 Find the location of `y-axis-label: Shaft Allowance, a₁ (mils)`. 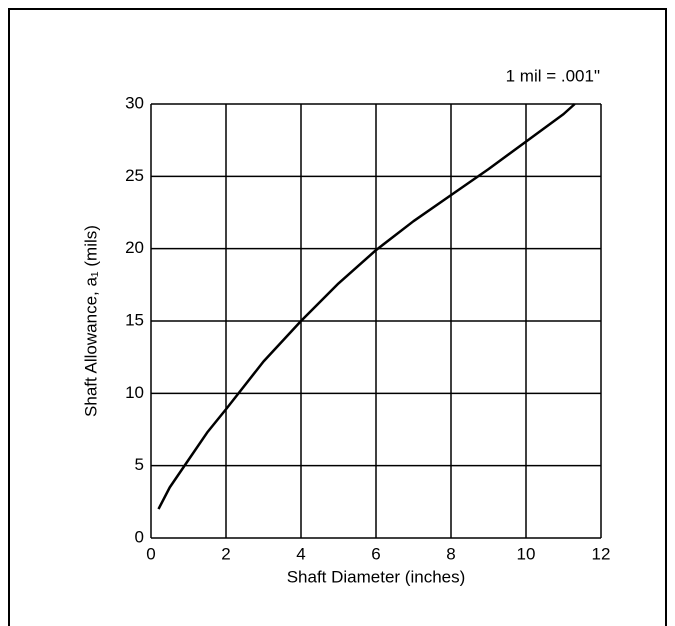

y-axis-label: Shaft Allowance, a₁ (mils) is located at coordinates (90, 321).